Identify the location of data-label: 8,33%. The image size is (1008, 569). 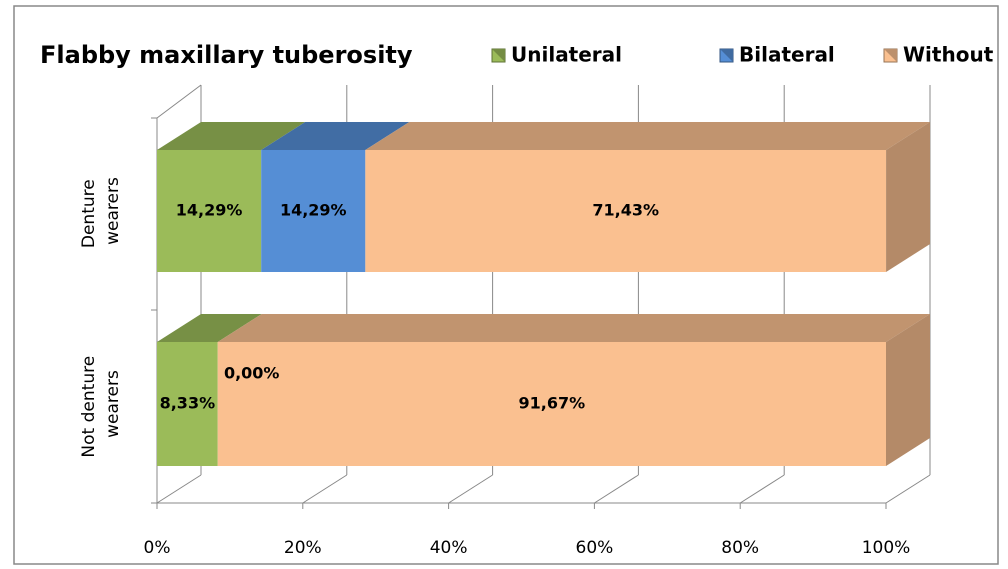
(188, 403).